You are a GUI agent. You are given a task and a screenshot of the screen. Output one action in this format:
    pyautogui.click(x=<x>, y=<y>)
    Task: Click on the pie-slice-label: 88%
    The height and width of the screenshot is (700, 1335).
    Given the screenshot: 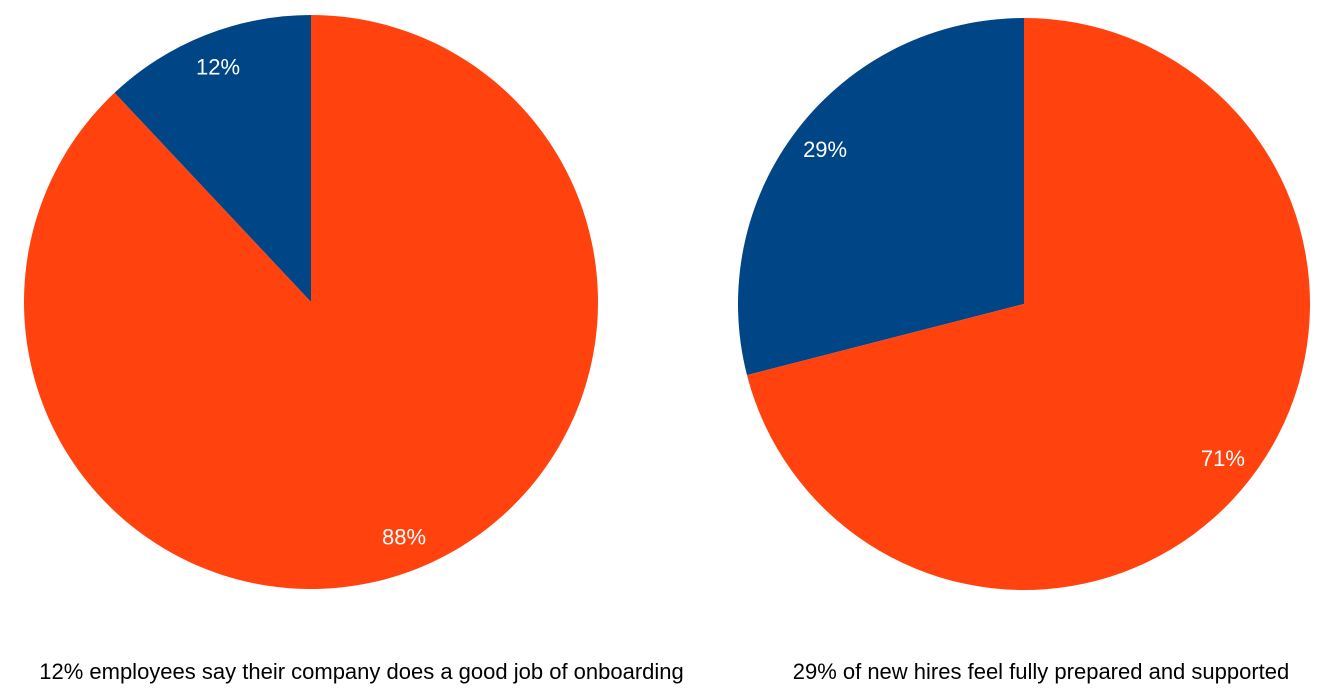 What is the action you would take?
    pyautogui.click(x=404, y=536)
    